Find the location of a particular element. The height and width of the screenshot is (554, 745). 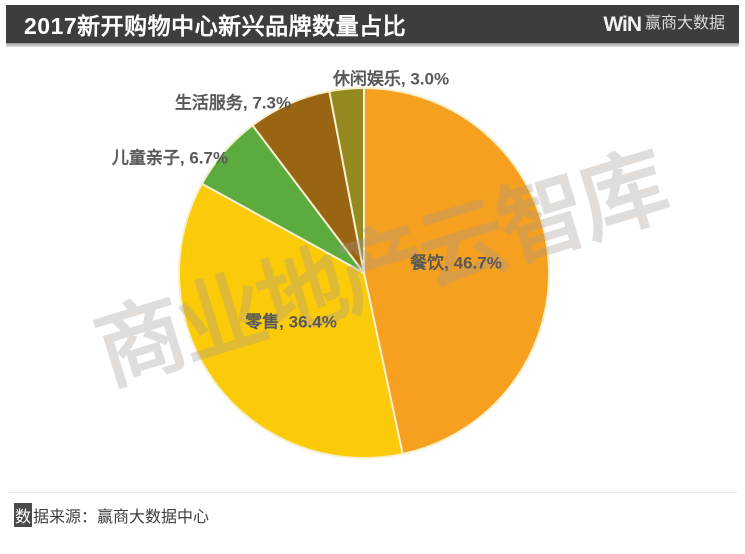

pie-slice-休闲娱乐 is located at coordinates (346, 180).